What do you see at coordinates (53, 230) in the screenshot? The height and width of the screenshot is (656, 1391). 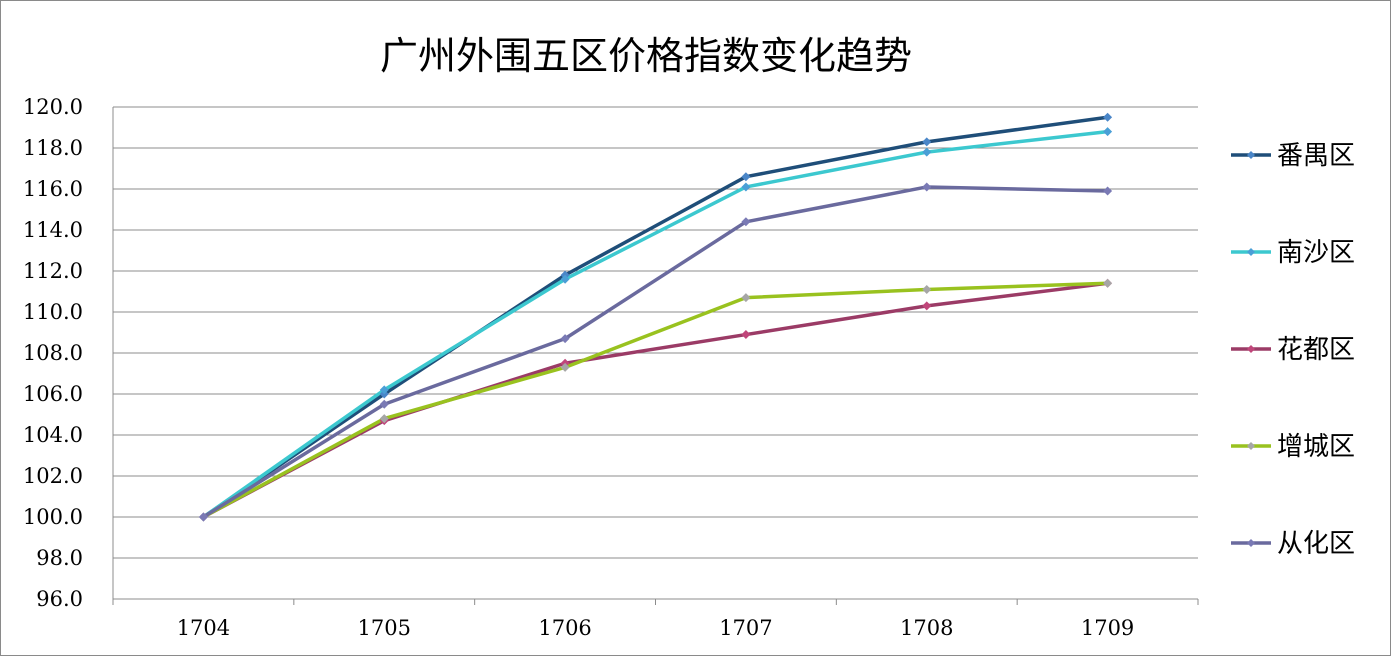 I see `y-tick-label: 114.0` at bounding box center [53, 230].